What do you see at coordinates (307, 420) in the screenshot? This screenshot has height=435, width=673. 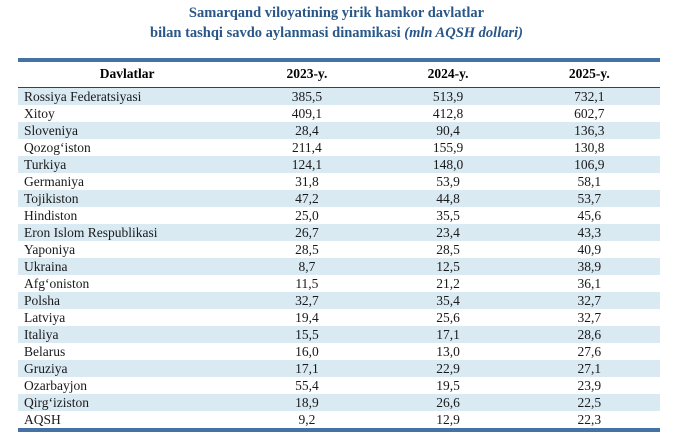 I see `value-cell-2023: 9,2` at bounding box center [307, 420].